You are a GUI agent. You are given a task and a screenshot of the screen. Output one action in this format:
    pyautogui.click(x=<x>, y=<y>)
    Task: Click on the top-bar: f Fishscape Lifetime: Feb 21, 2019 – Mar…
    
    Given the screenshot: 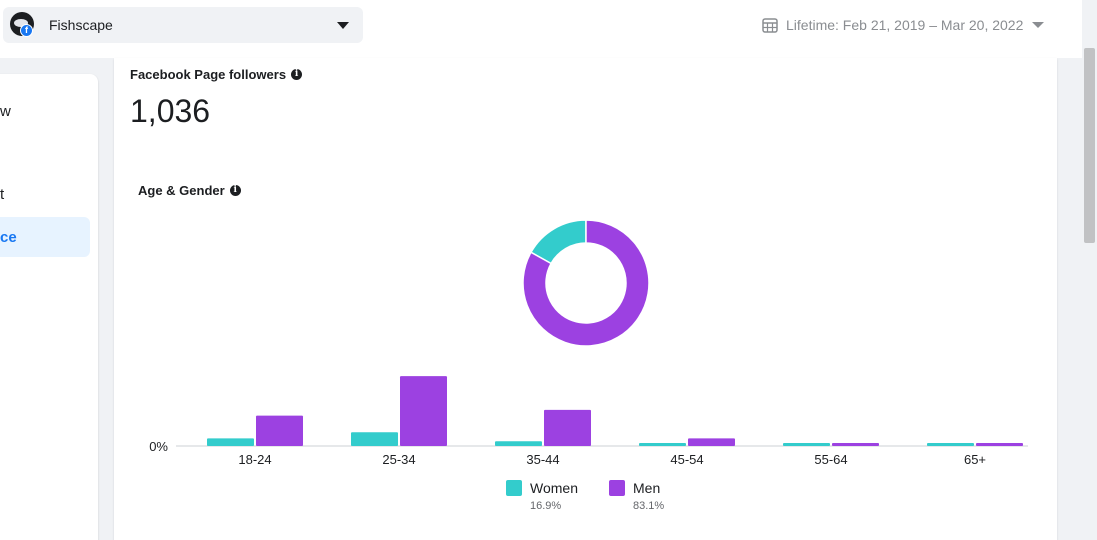 What is the action you would take?
    pyautogui.click(x=541, y=29)
    